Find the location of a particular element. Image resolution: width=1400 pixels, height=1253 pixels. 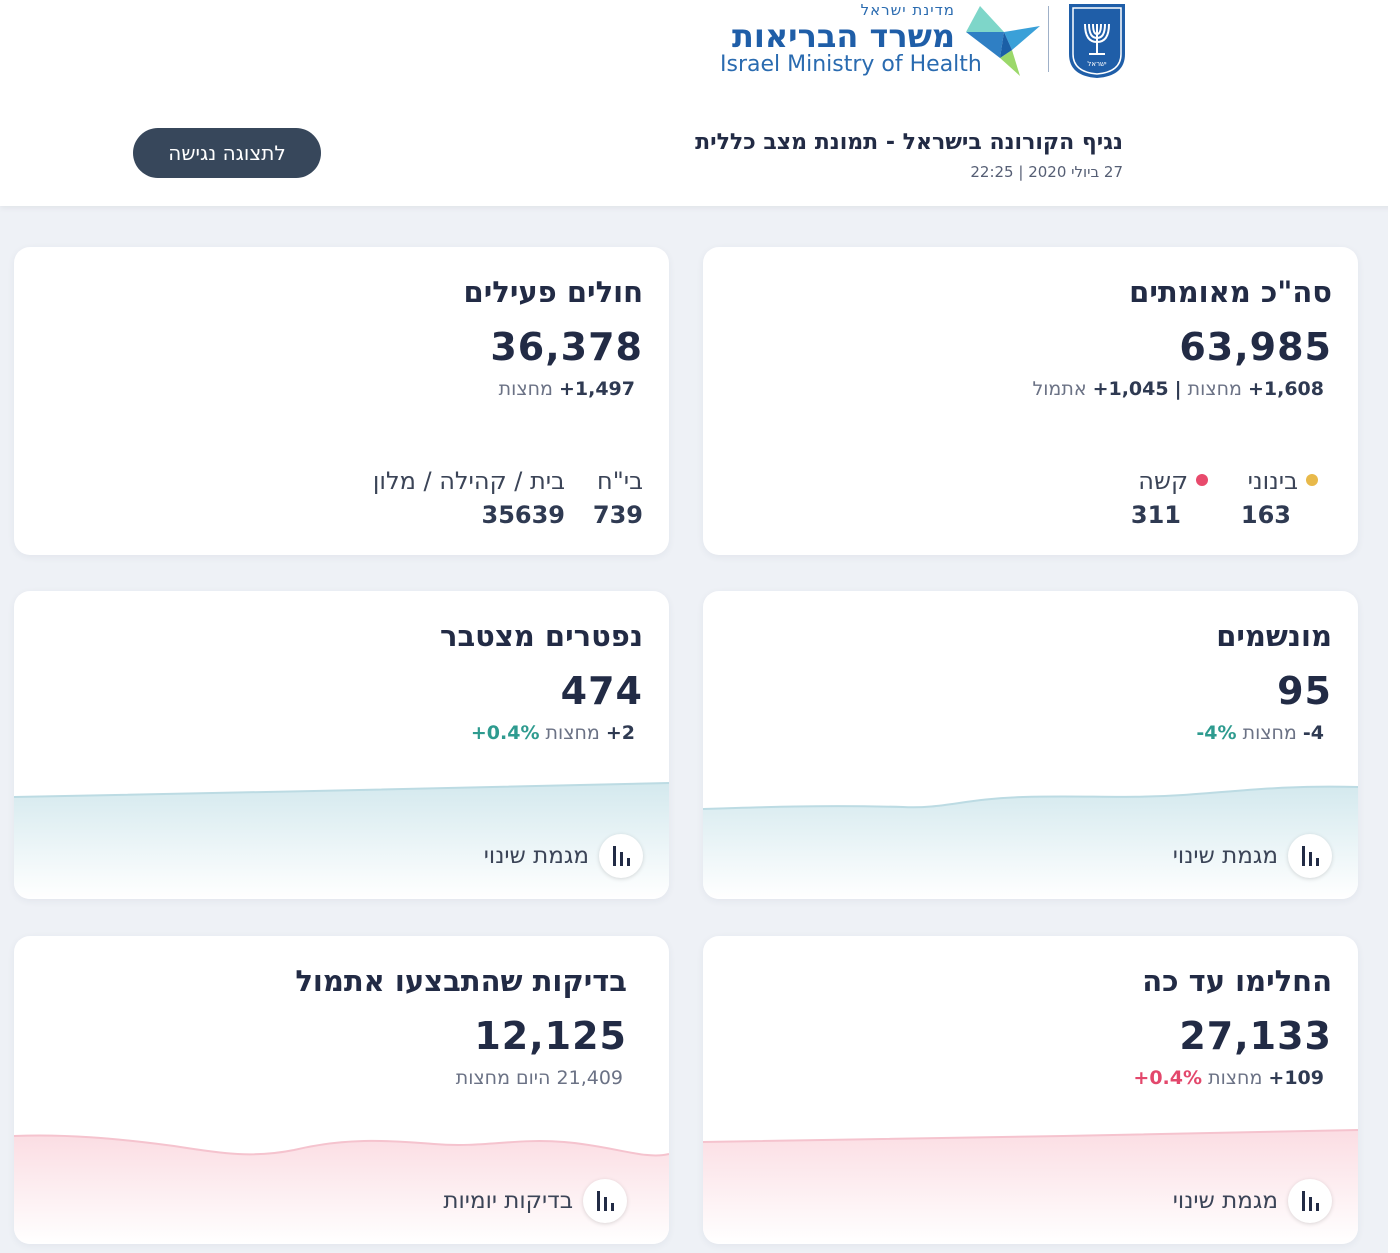

confirmed-yesterday: +1,045 is located at coordinates (1130, 389).